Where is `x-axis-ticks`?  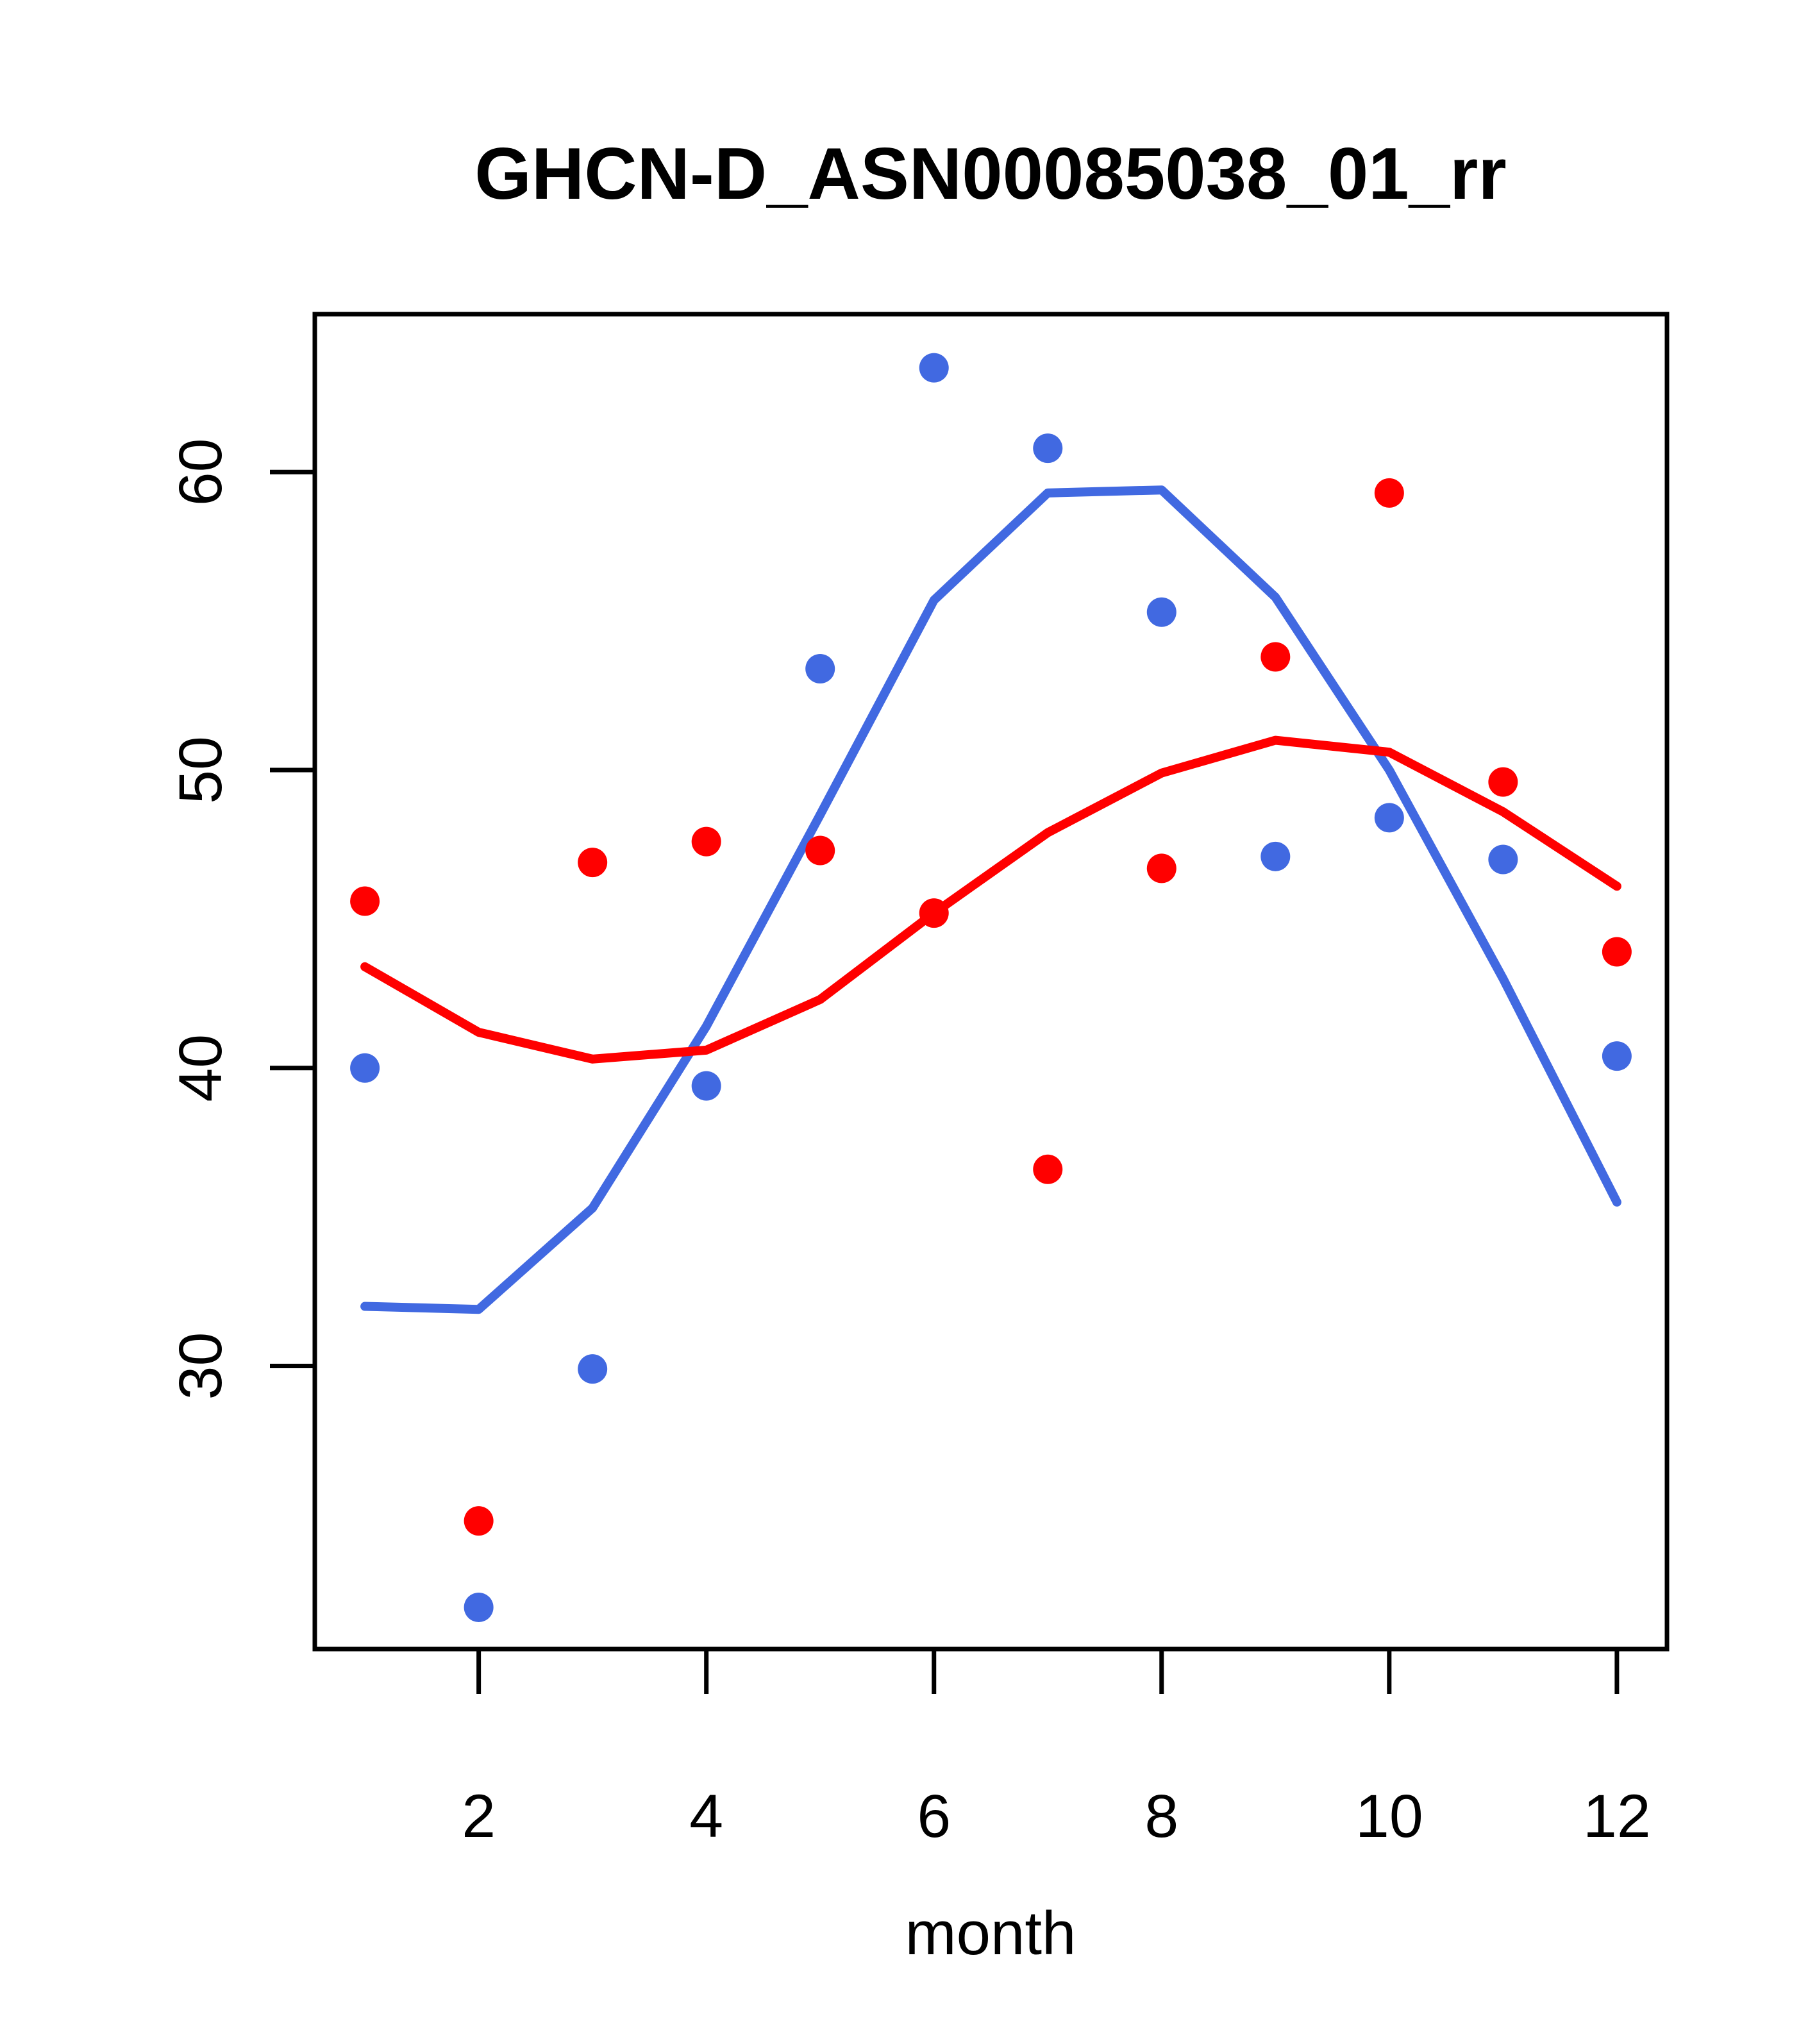
x-axis-ticks is located at coordinates (1048, 1672).